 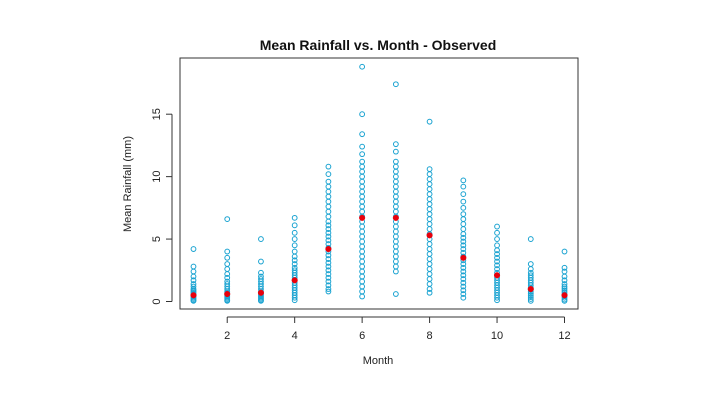 I want to click on y-tick-label: 15, so click(x=157, y=114).